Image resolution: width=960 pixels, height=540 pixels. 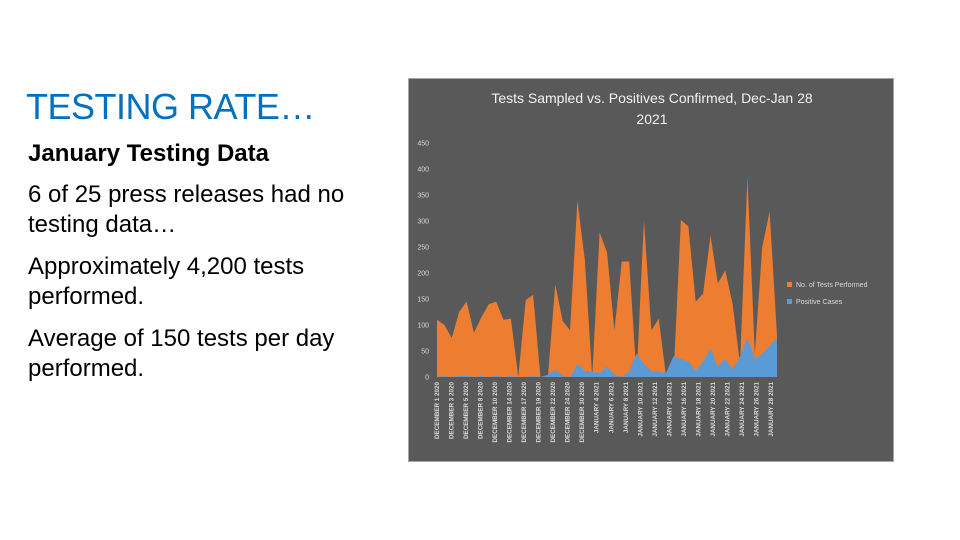 I want to click on y-tick-label: 100, so click(x=423, y=326).